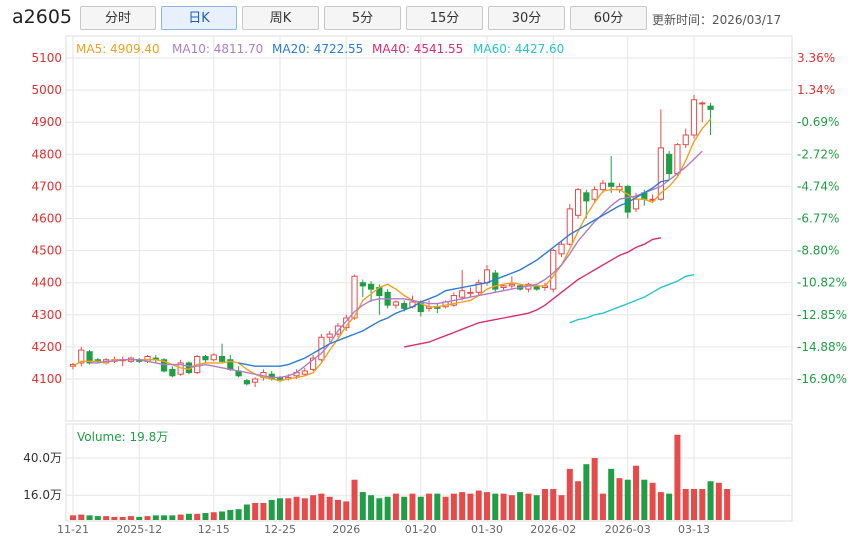 The width and height of the screenshot is (858, 537). Describe the element at coordinates (628, 529) in the screenshot. I see `x-tick-label: 2026-03` at that location.